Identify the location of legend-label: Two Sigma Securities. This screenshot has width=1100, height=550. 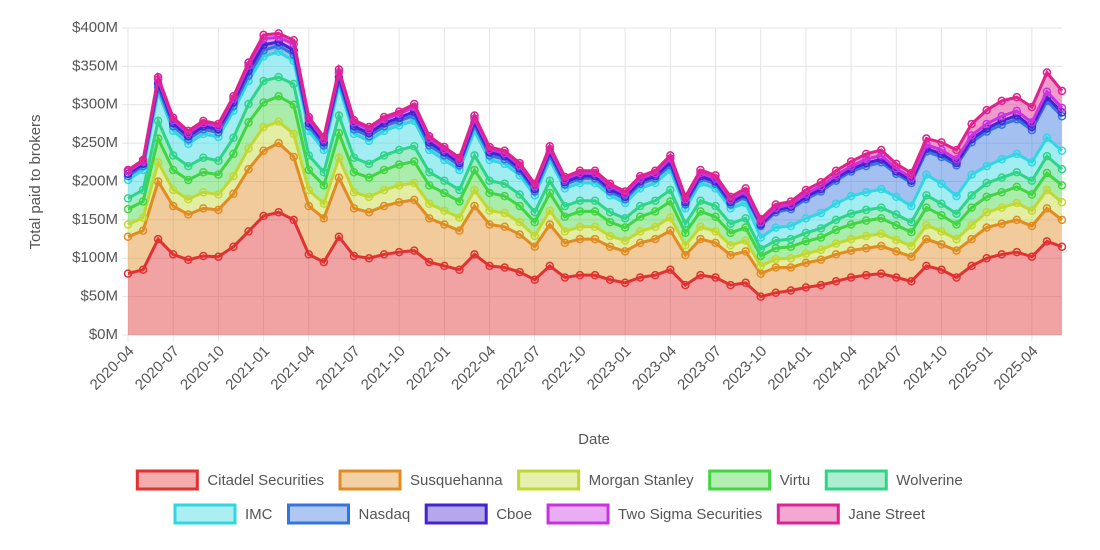
(690, 514).